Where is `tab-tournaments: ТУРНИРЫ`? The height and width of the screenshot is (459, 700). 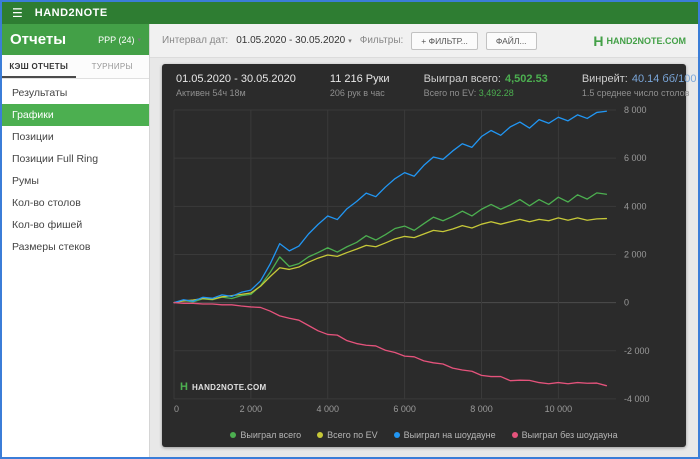
tab-tournaments: ТУРНИРЫ is located at coordinates (112, 66).